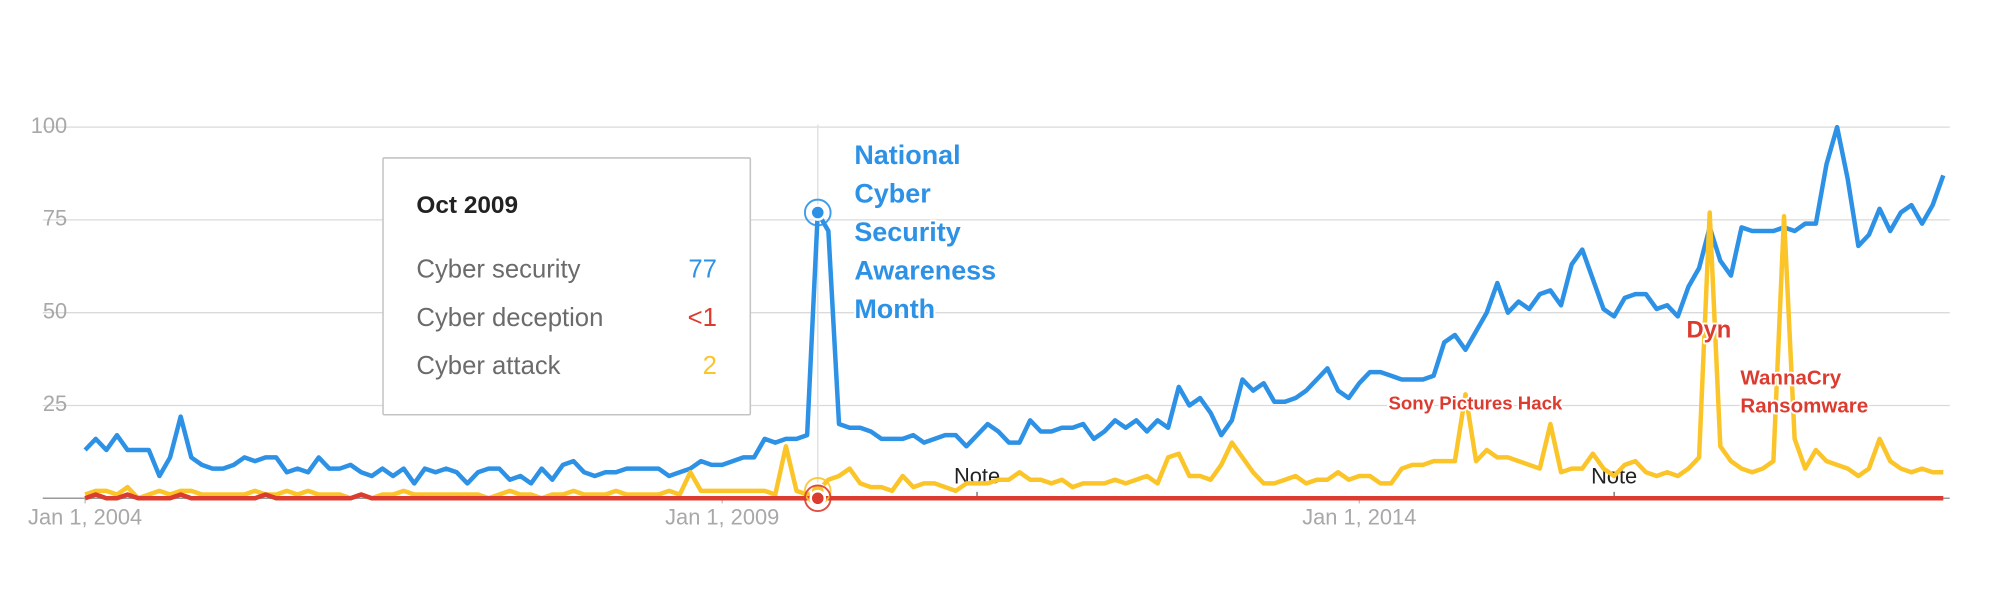 The width and height of the screenshot is (2004, 592). What do you see at coordinates (55, 403) in the screenshot?
I see `y-tick-label: 25` at bounding box center [55, 403].